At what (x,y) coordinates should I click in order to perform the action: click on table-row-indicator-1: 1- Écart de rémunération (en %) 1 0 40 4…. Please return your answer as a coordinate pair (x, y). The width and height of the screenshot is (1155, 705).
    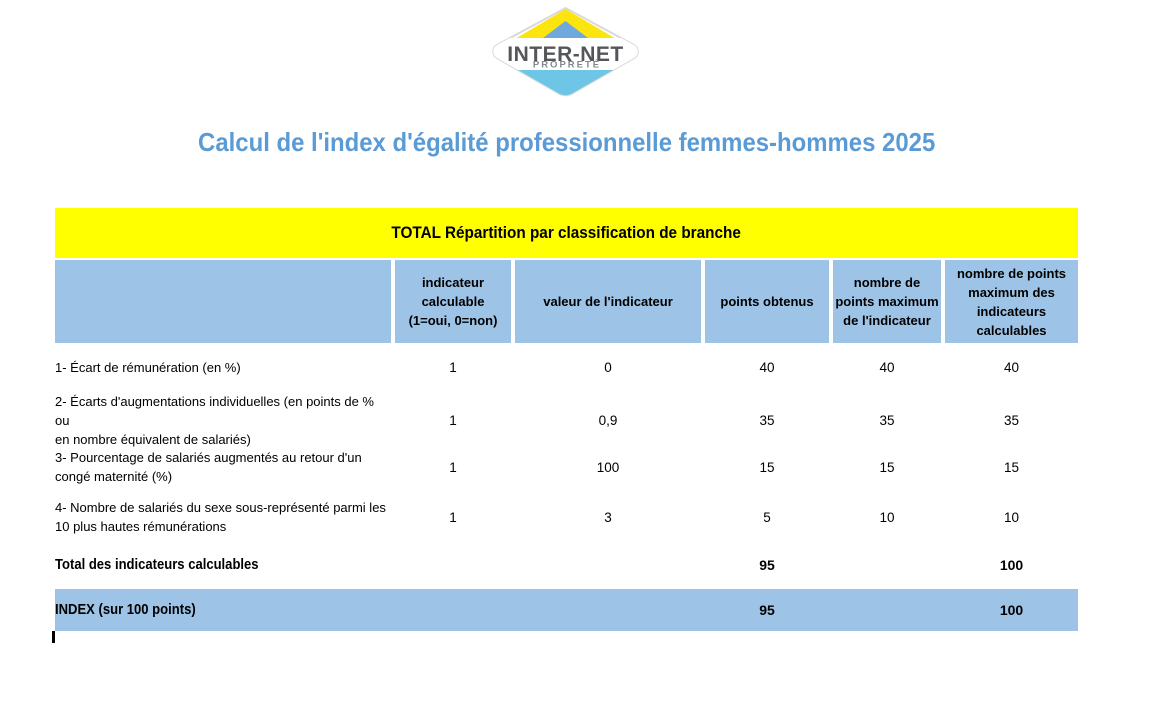
    Looking at the image, I should click on (566, 367).